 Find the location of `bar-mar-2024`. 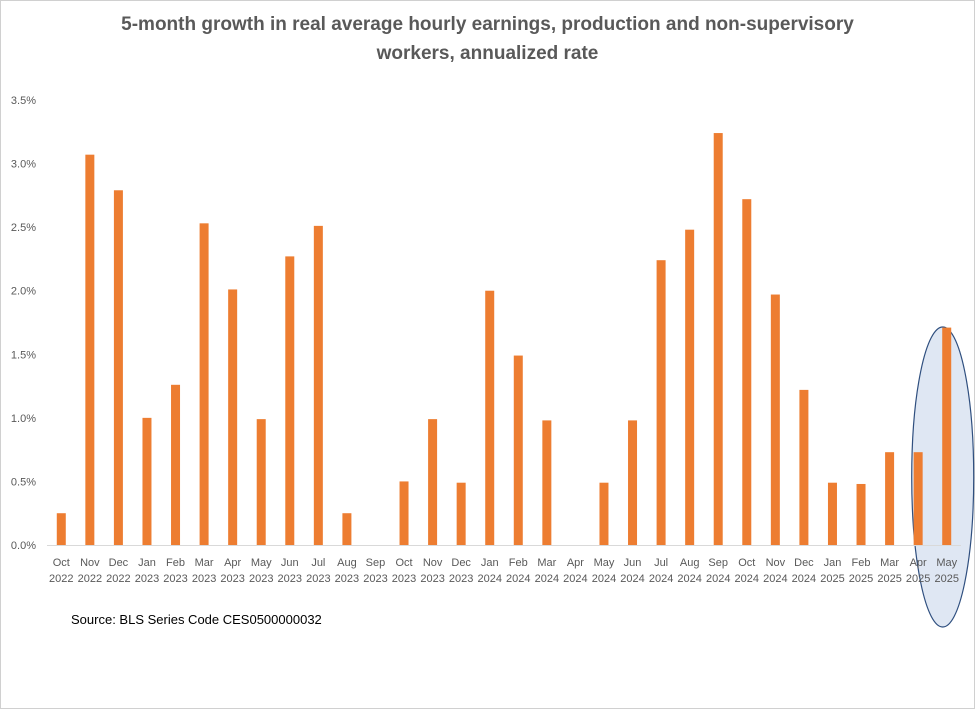

bar-mar-2024 is located at coordinates (547, 482).